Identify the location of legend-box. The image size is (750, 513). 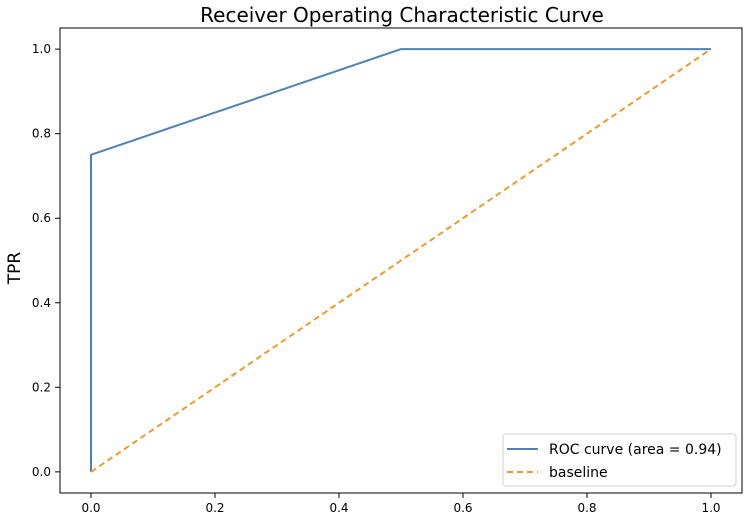
(619, 460).